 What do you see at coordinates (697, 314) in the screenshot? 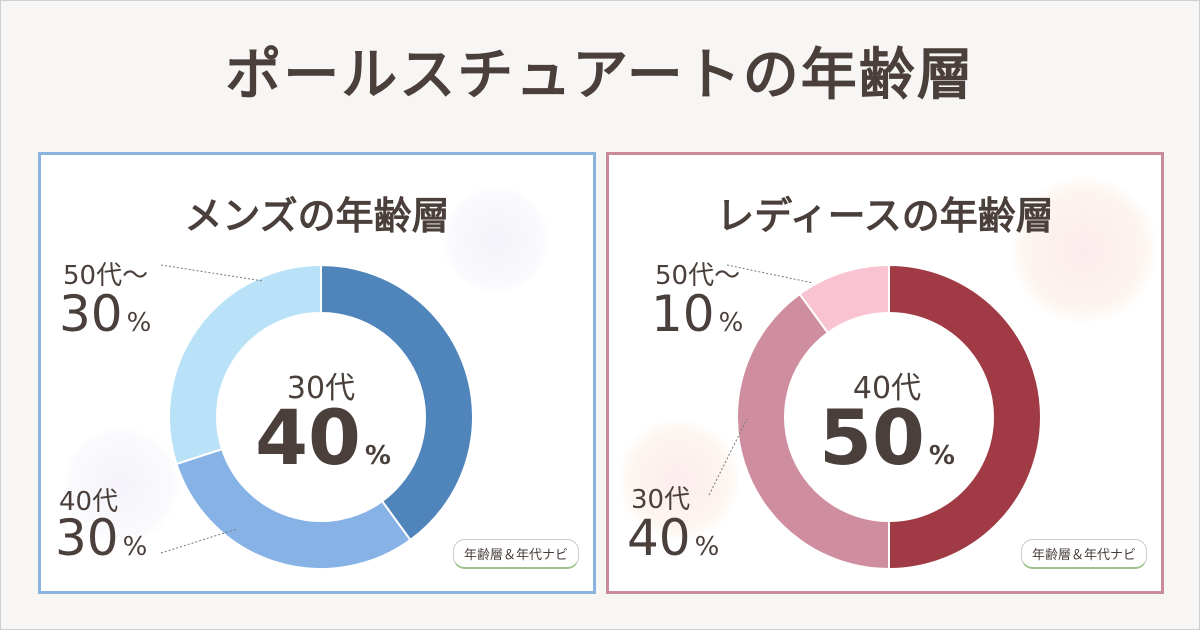
I see `label-50s-value: 10%` at bounding box center [697, 314].